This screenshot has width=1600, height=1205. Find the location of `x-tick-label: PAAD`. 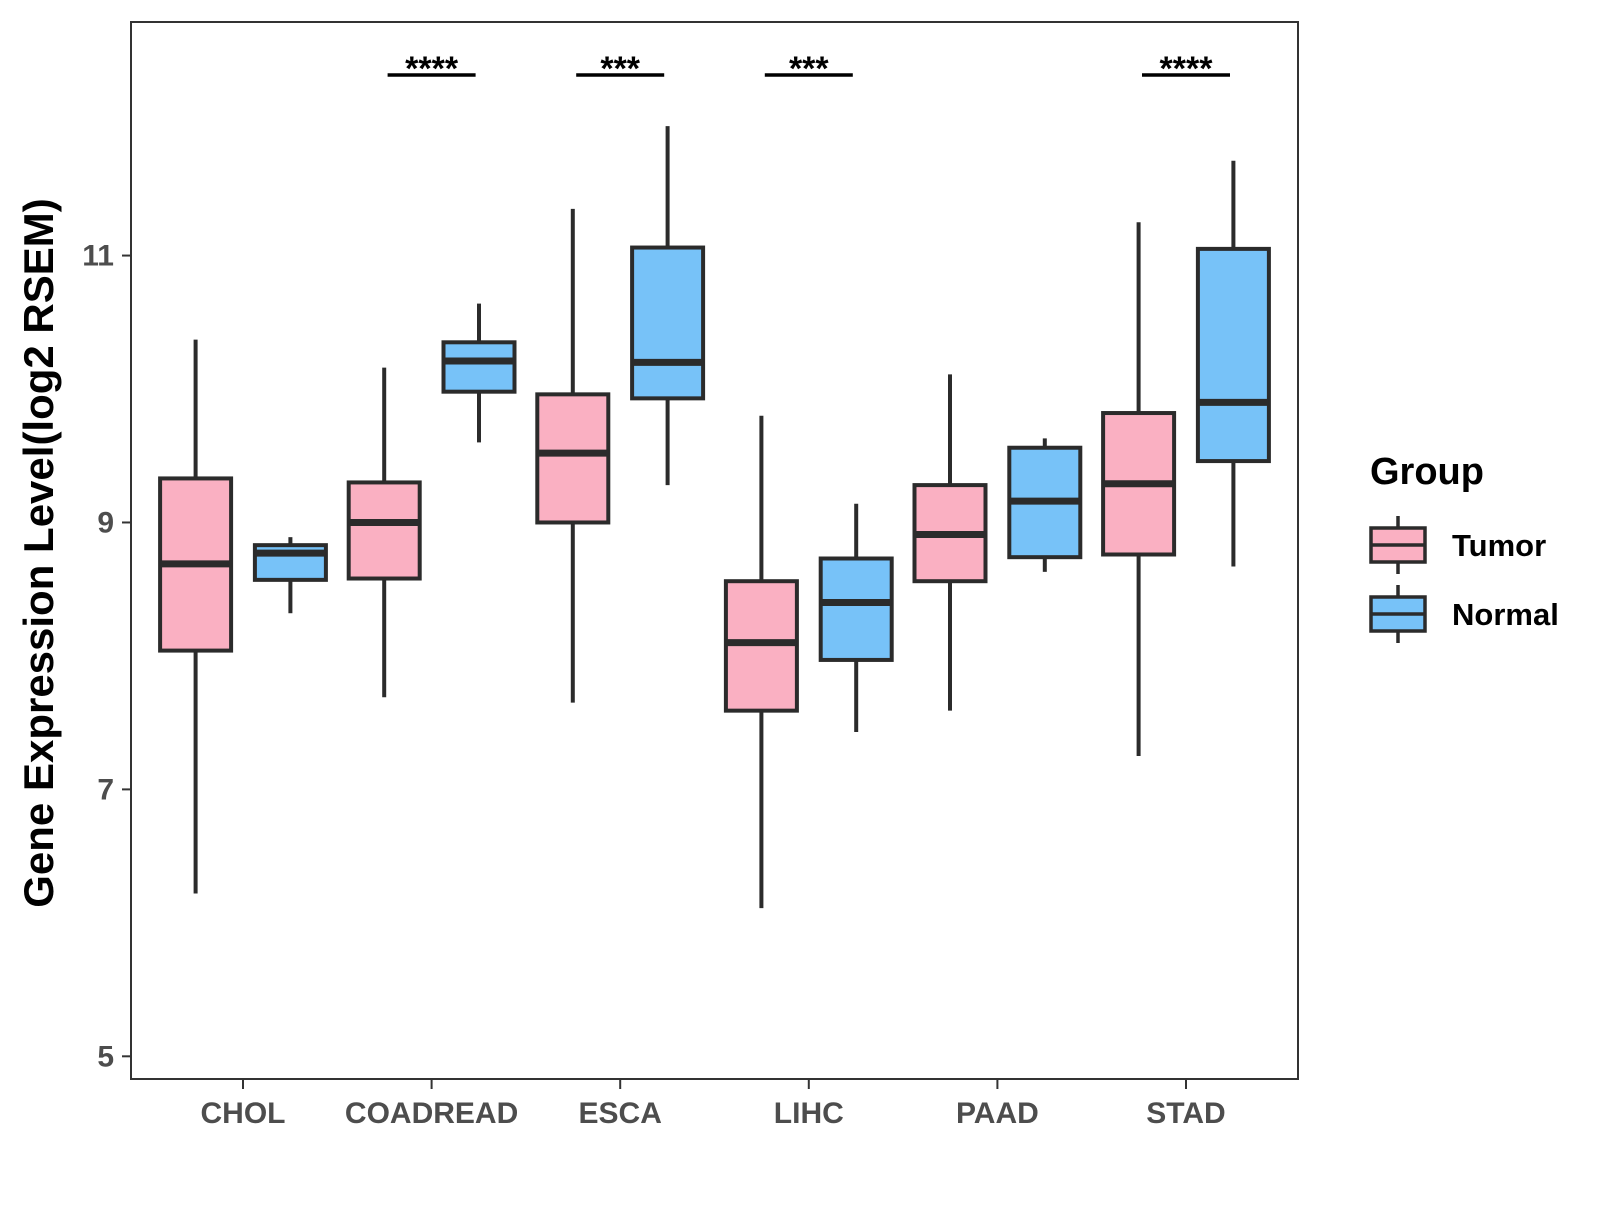

x-tick-label: PAAD is located at coordinates (997, 1113).